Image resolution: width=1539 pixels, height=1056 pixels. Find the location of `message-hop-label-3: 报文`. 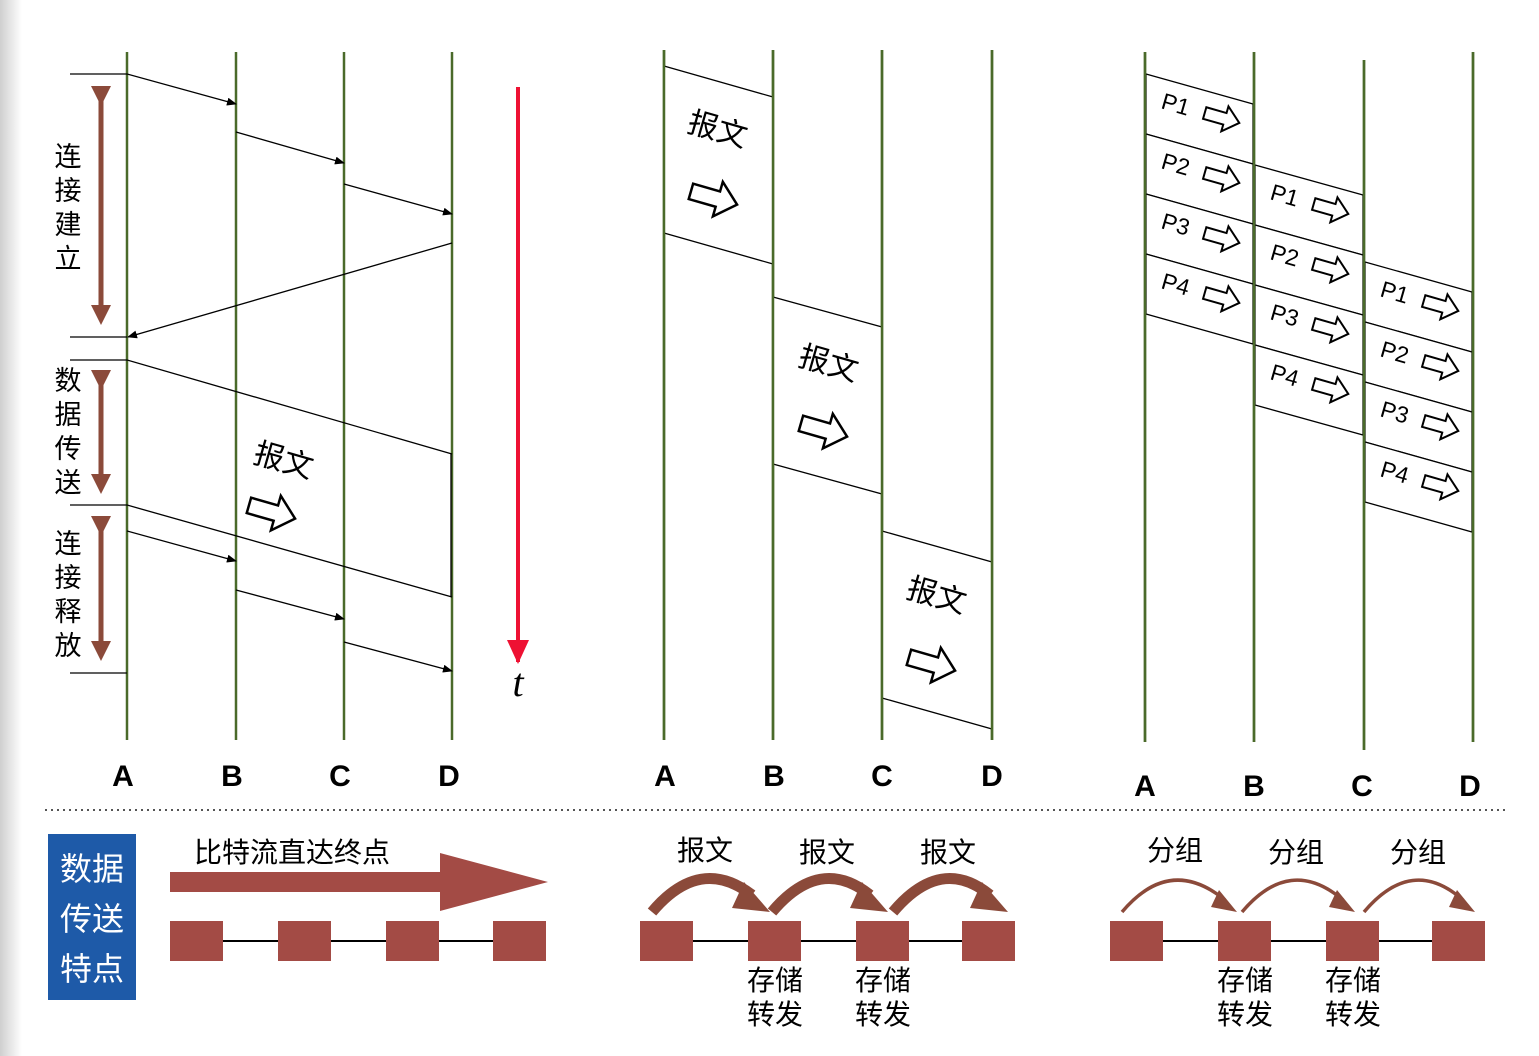

message-hop-label-3: 报文 is located at coordinates (948, 852).